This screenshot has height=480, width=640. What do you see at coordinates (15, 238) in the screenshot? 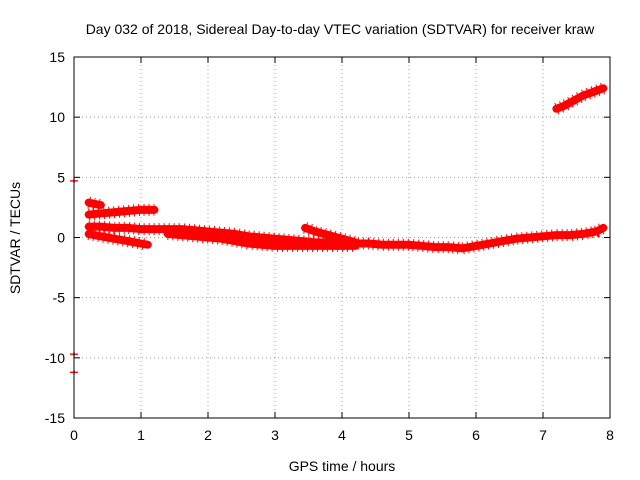
I see `y-axis-label: SDTVAR / TECUs` at bounding box center [15, 238].